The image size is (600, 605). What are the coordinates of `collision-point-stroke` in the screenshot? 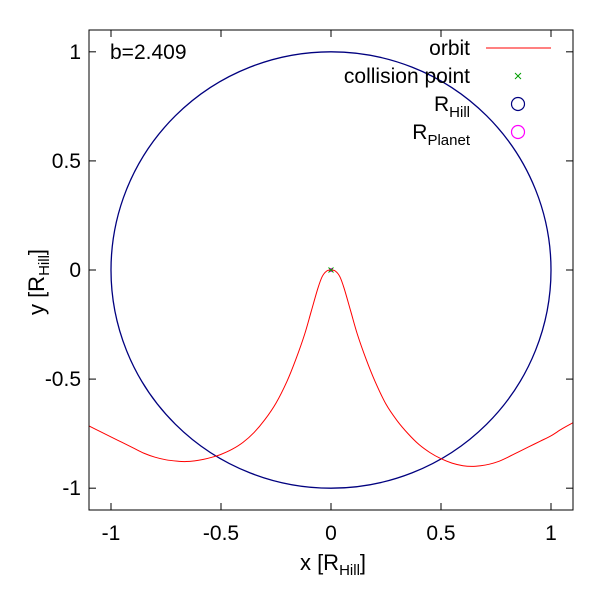 It's located at (331, 270).